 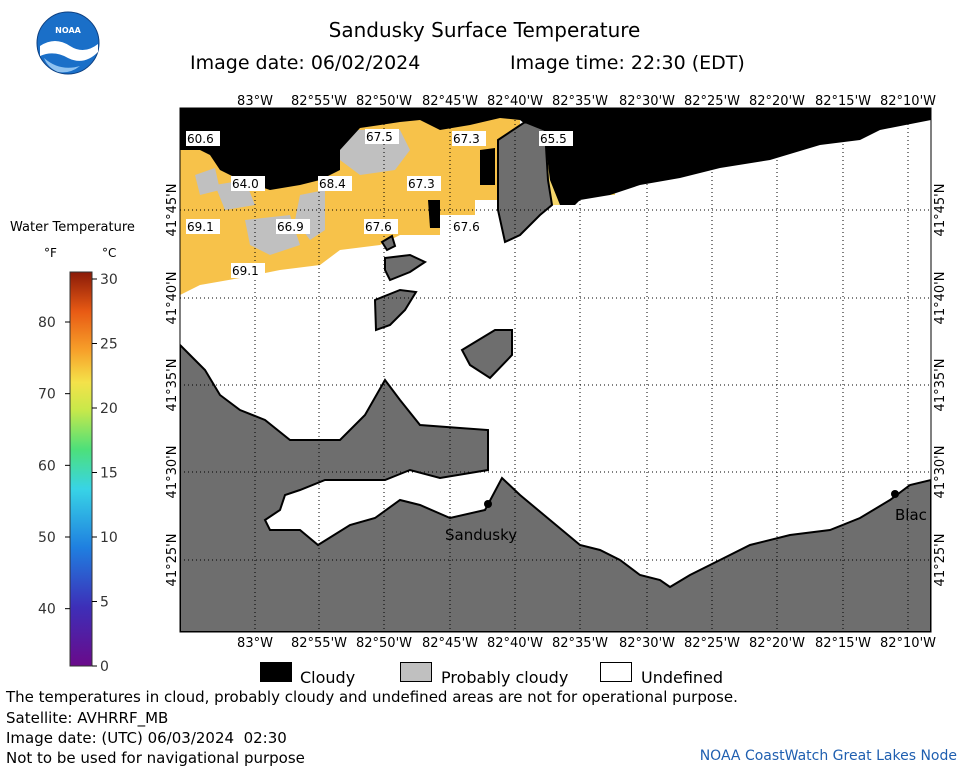 What do you see at coordinates (68, 43) in the screenshot?
I see `noaa-logo: NOAA` at bounding box center [68, 43].